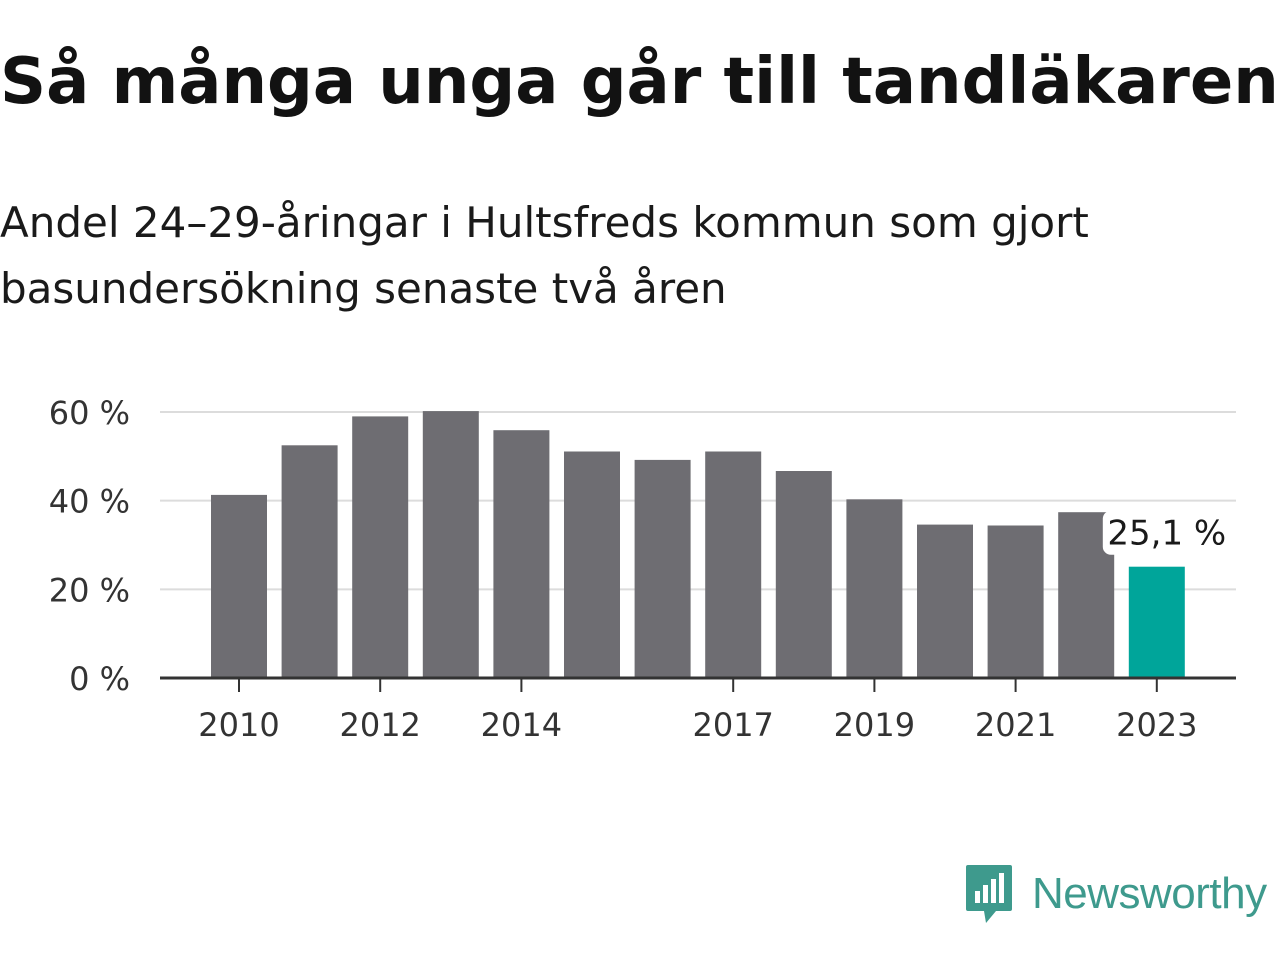 This screenshot has height=960, width=1280. Describe the element at coordinates (89, 590) in the screenshot. I see `y-tick-label: 20 %` at that location.